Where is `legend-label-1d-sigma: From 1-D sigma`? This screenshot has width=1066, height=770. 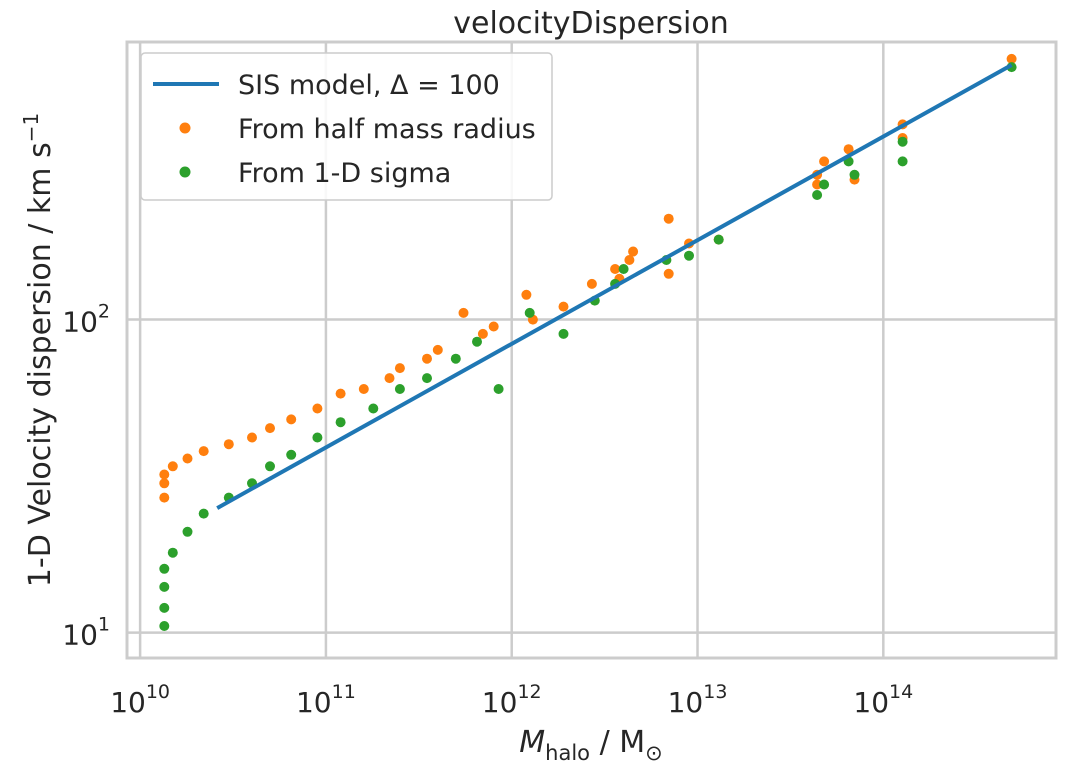
legend-label-1d-sigma: From 1-D sigma is located at coordinates (344, 173).